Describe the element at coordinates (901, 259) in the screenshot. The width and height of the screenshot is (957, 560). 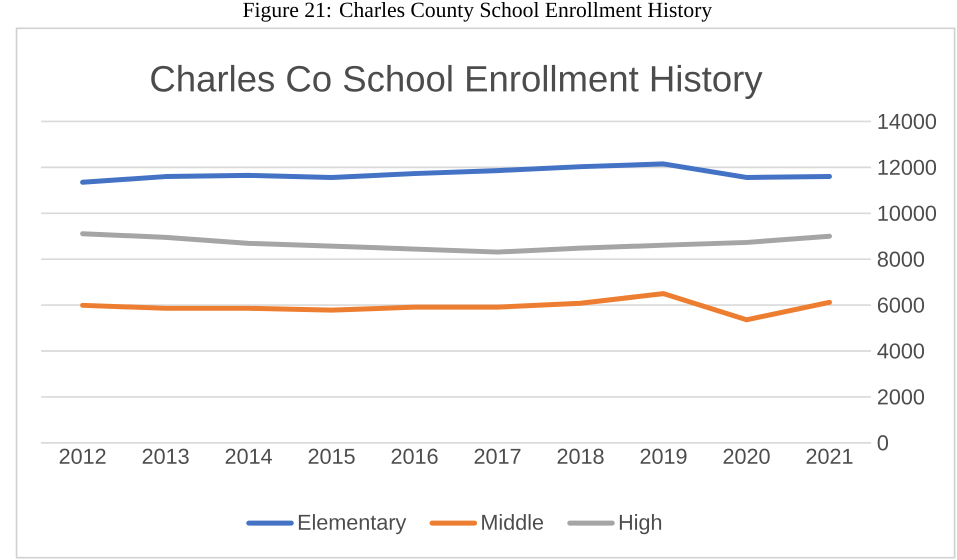
I see `y-tick-label: 8000` at that location.